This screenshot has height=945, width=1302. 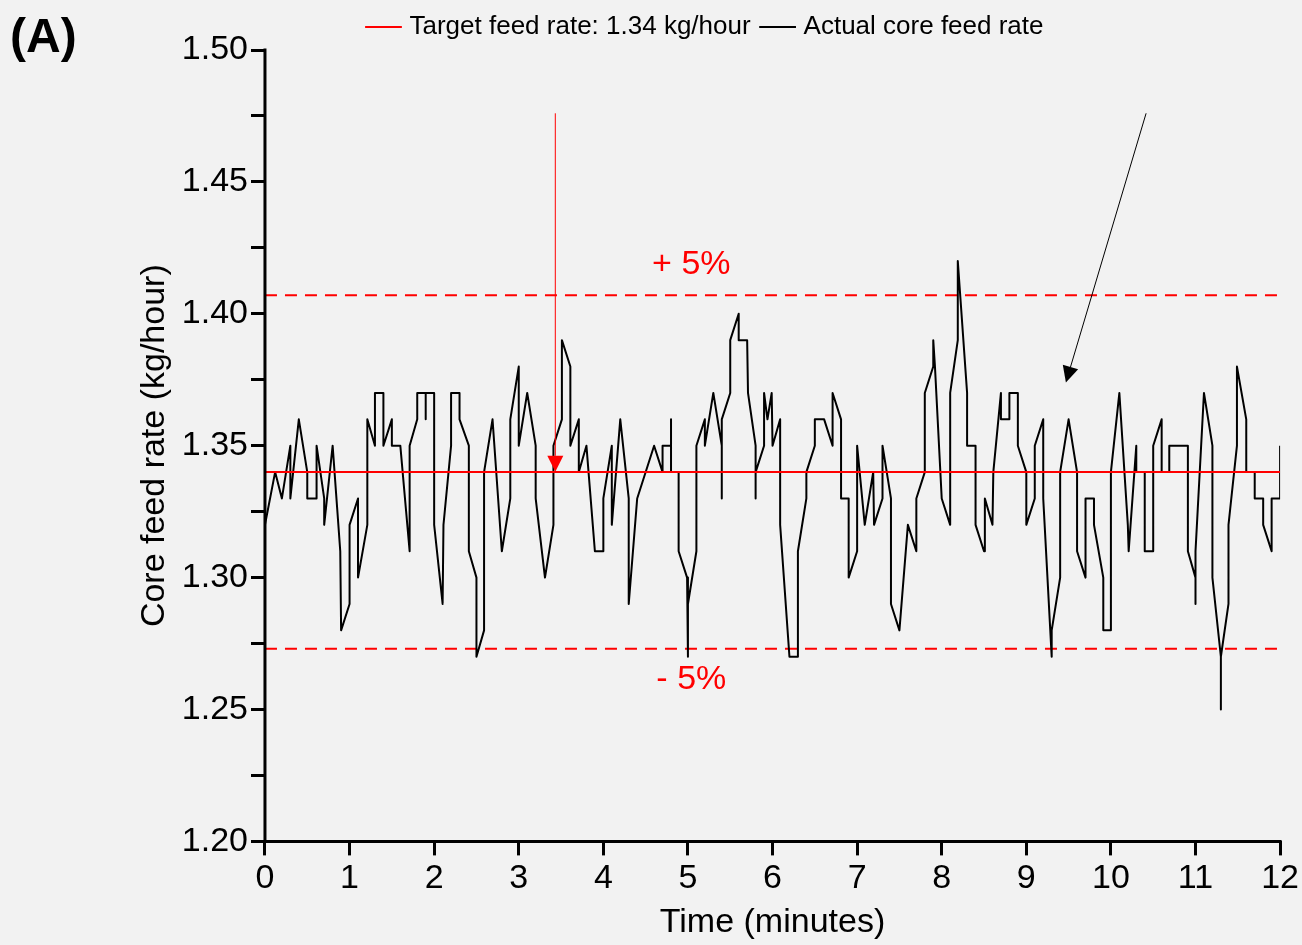 I want to click on x-tick-label: 11, so click(x=1195, y=876).